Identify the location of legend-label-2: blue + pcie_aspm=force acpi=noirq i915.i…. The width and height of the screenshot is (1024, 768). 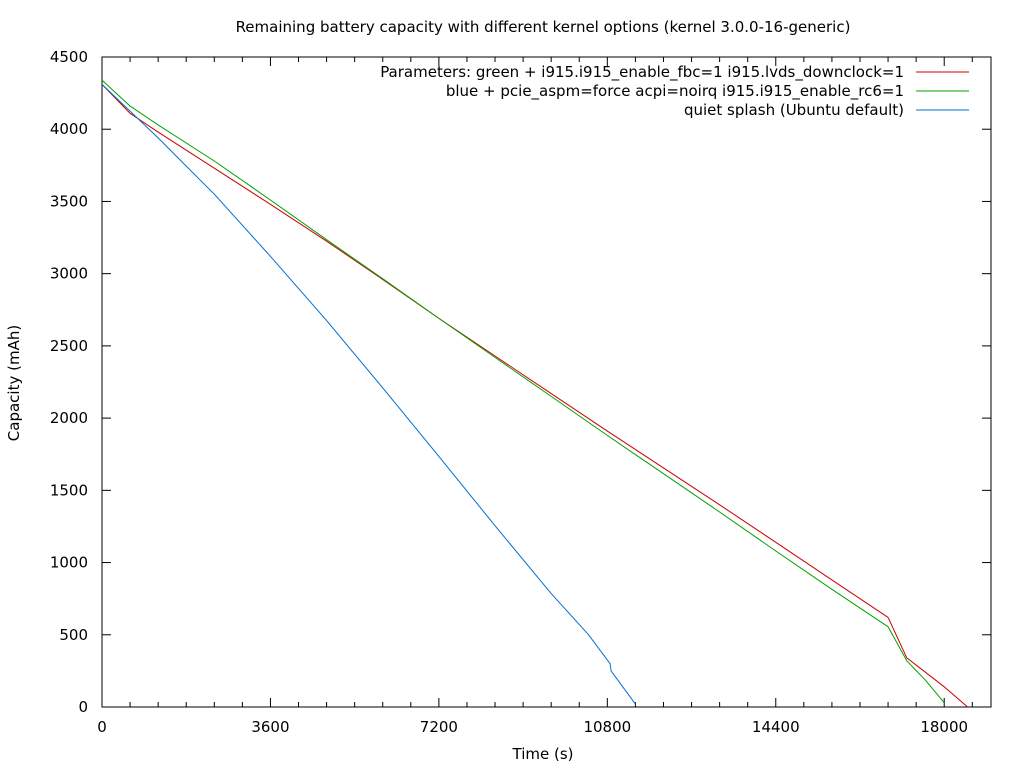
(675, 91).